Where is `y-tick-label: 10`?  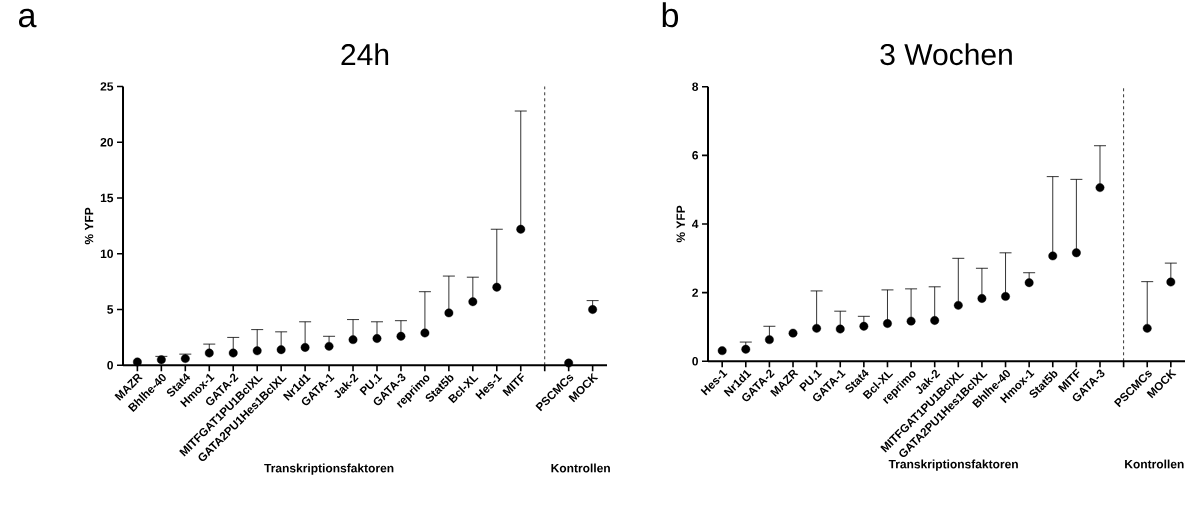
y-tick-label: 10 is located at coordinates (106, 254).